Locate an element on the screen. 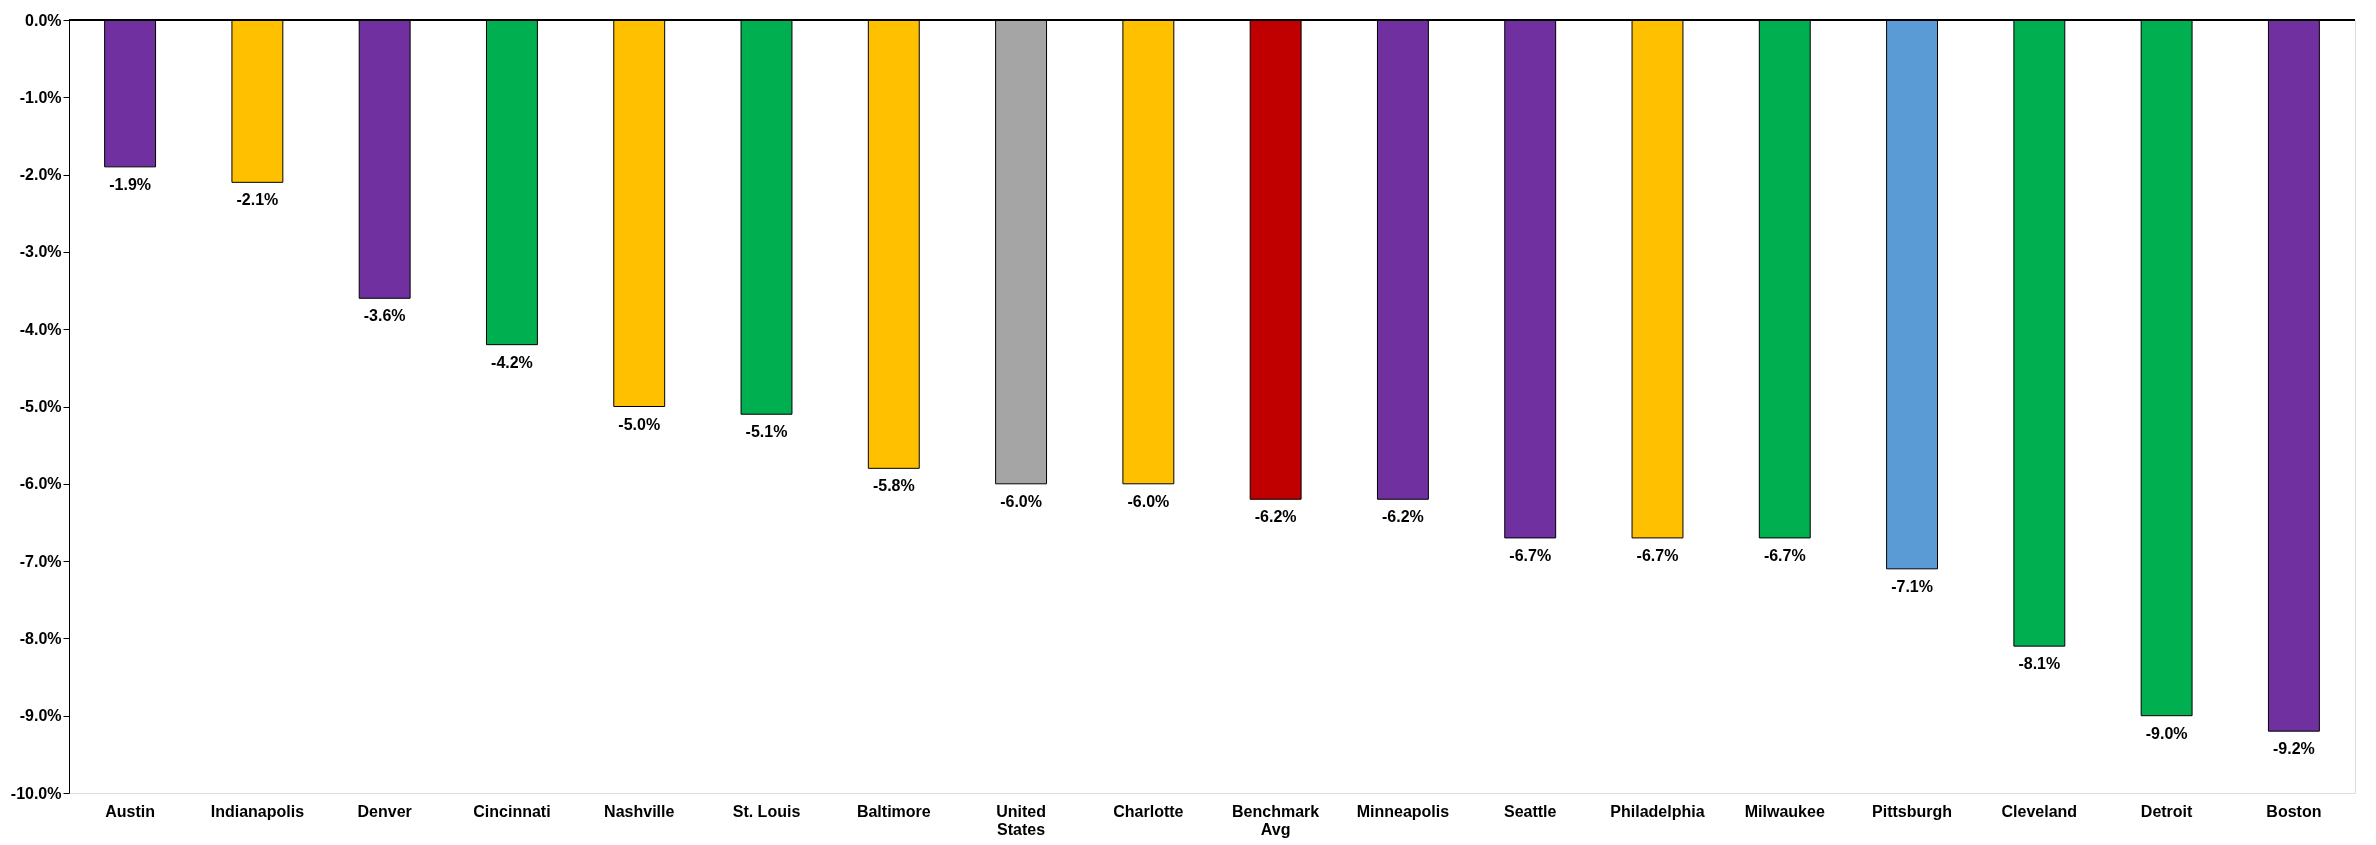  data-label: -1.9% is located at coordinates (130, 184).